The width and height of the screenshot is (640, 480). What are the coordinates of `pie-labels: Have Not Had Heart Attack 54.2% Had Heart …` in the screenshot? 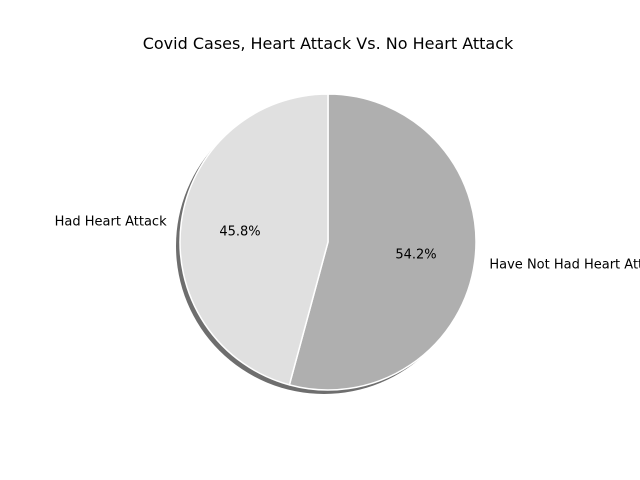 It's located at (347, 244).